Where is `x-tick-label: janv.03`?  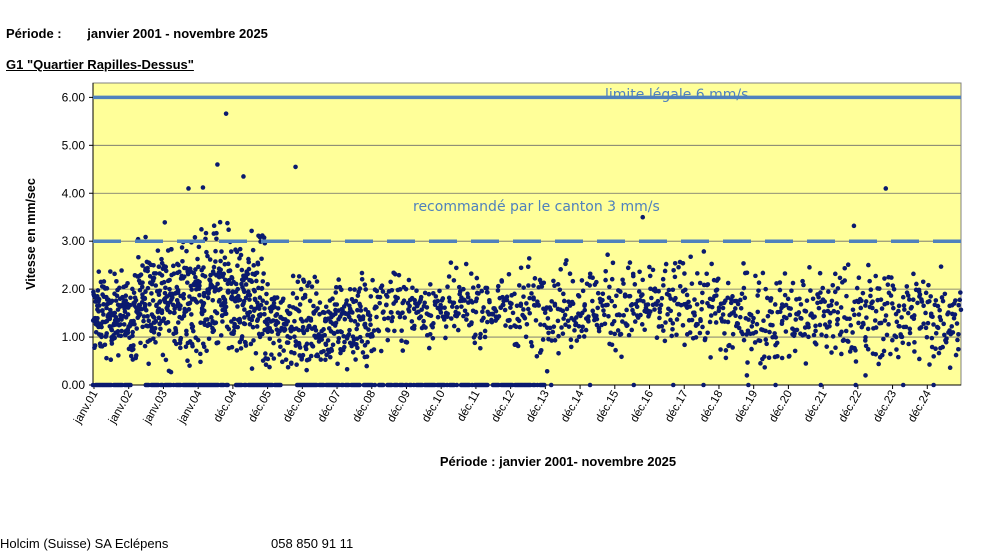
x-tick-label: janv.03 is located at coordinates (155, 408).